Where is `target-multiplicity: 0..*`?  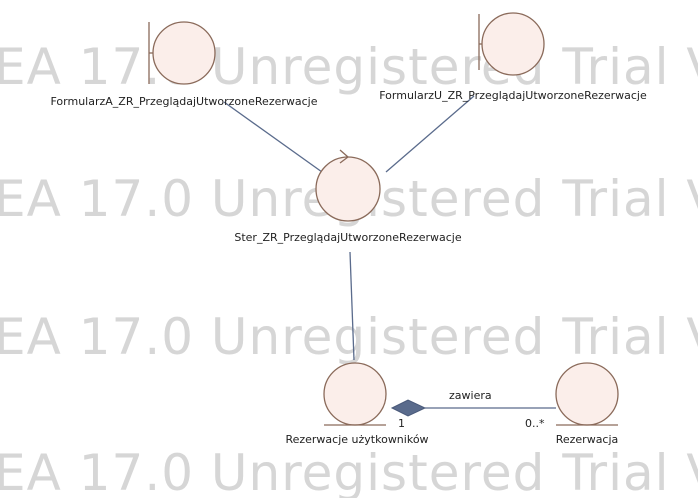
target-multiplicity: 0..* is located at coordinates (535, 423).